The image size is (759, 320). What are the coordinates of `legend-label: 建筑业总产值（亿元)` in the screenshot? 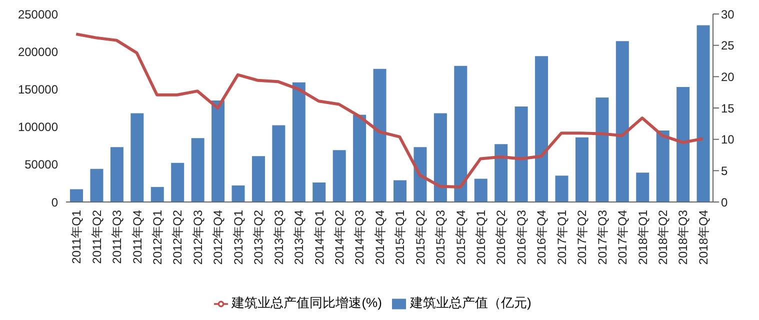 It's located at (471, 302).